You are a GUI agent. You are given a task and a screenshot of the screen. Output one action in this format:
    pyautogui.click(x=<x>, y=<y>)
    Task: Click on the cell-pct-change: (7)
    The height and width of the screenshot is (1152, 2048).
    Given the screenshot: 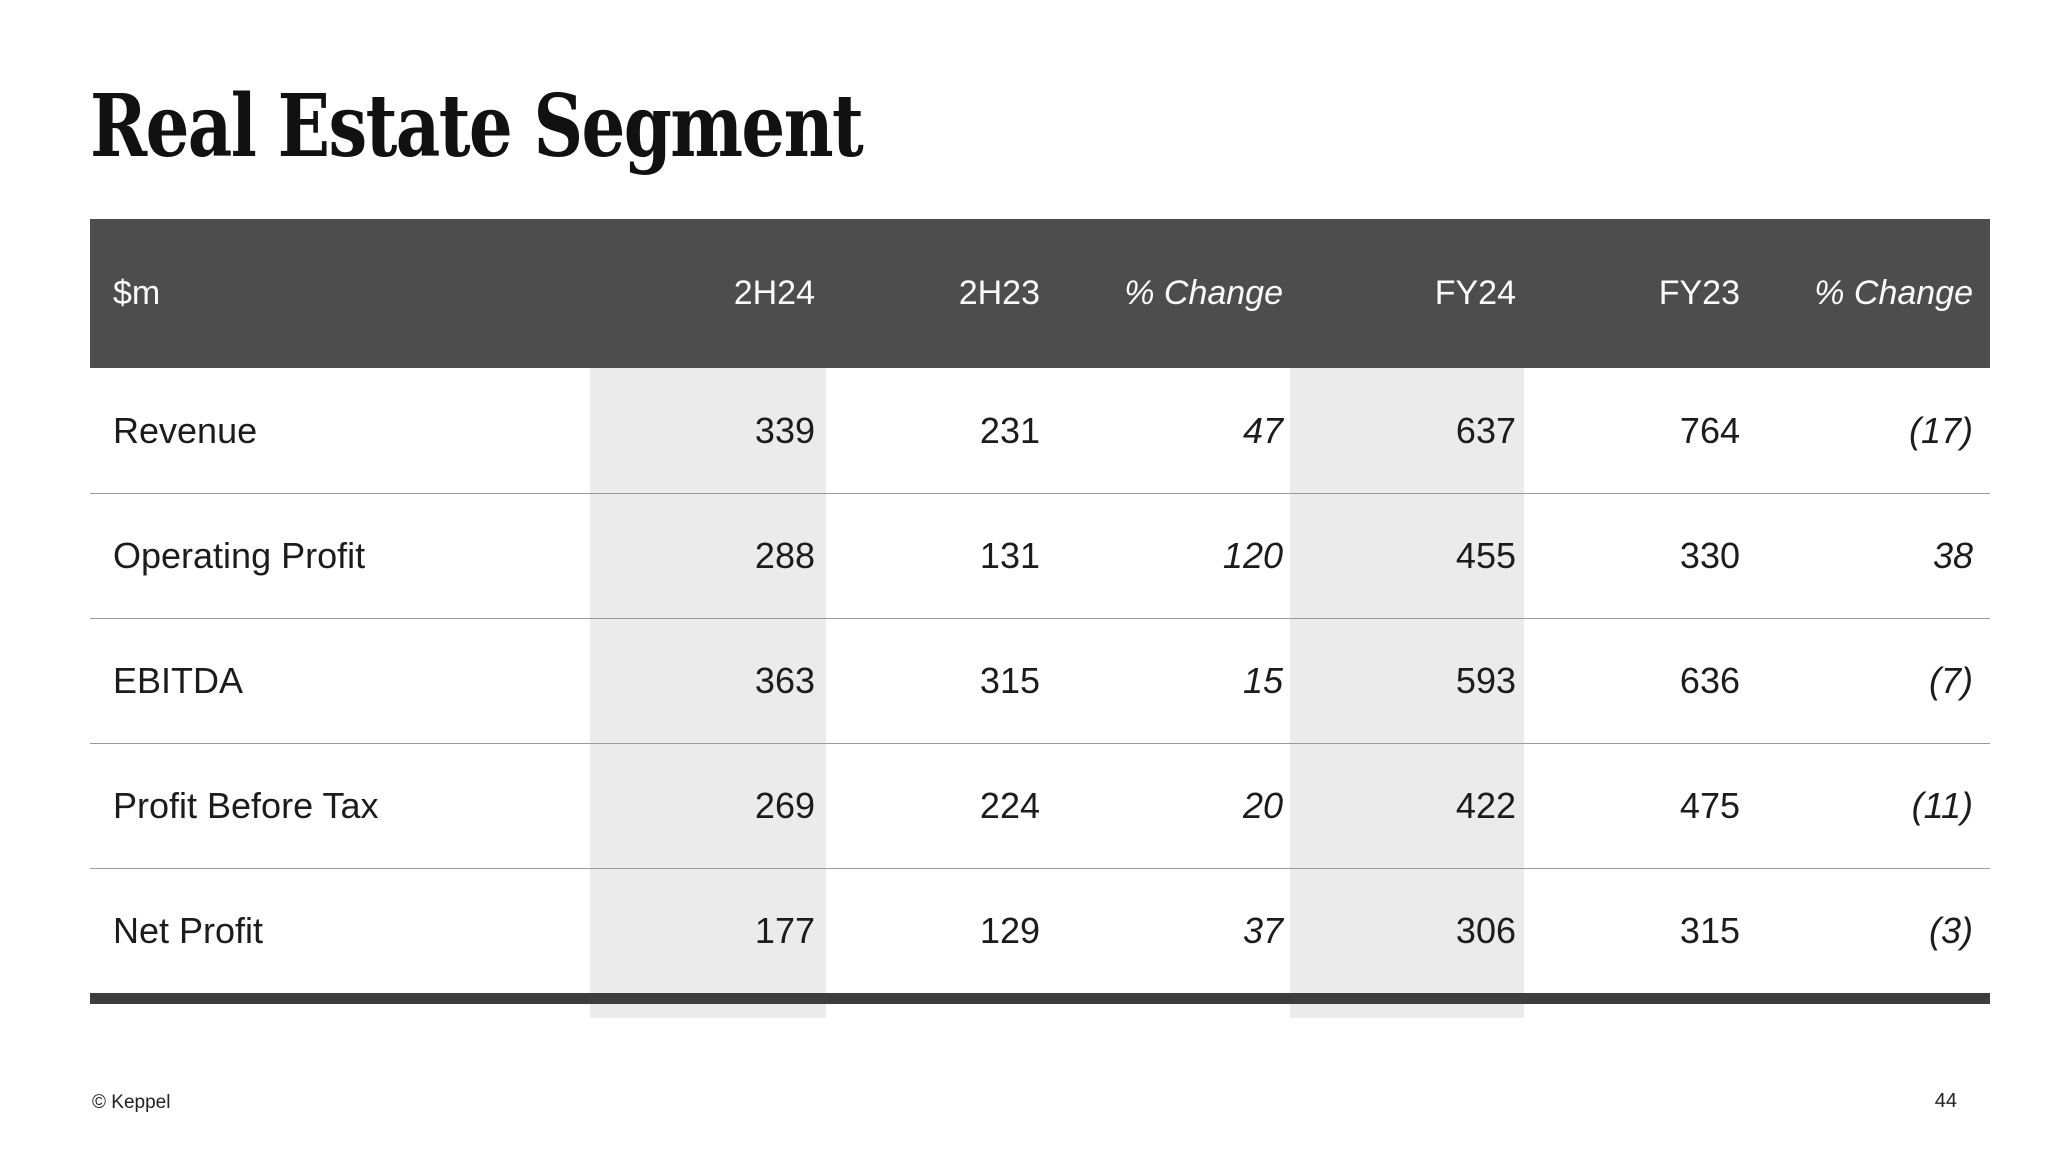 What is the action you would take?
    pyautogui.click(x=1951, y=680)
    